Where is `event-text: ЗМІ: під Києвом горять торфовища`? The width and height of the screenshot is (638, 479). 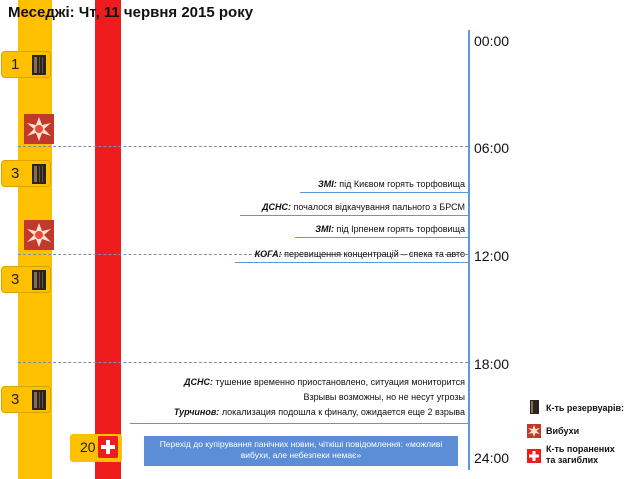 event-text: ЗМІ: під Києвом горять торфовища is located at coordinates (391, 184).